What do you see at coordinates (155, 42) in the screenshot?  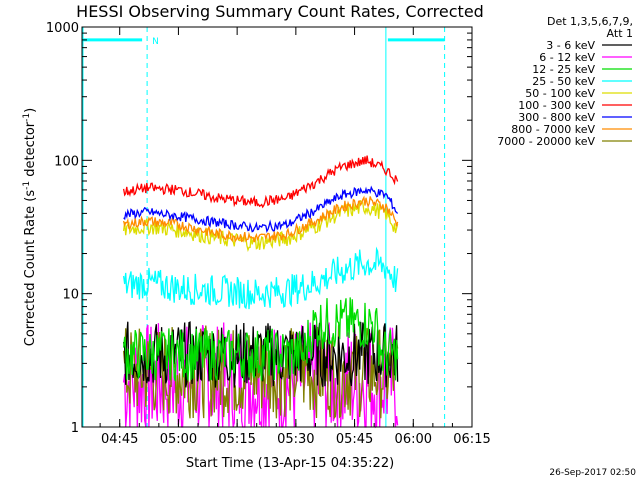 I see `band-label: N` at bounding box center [155, 42].